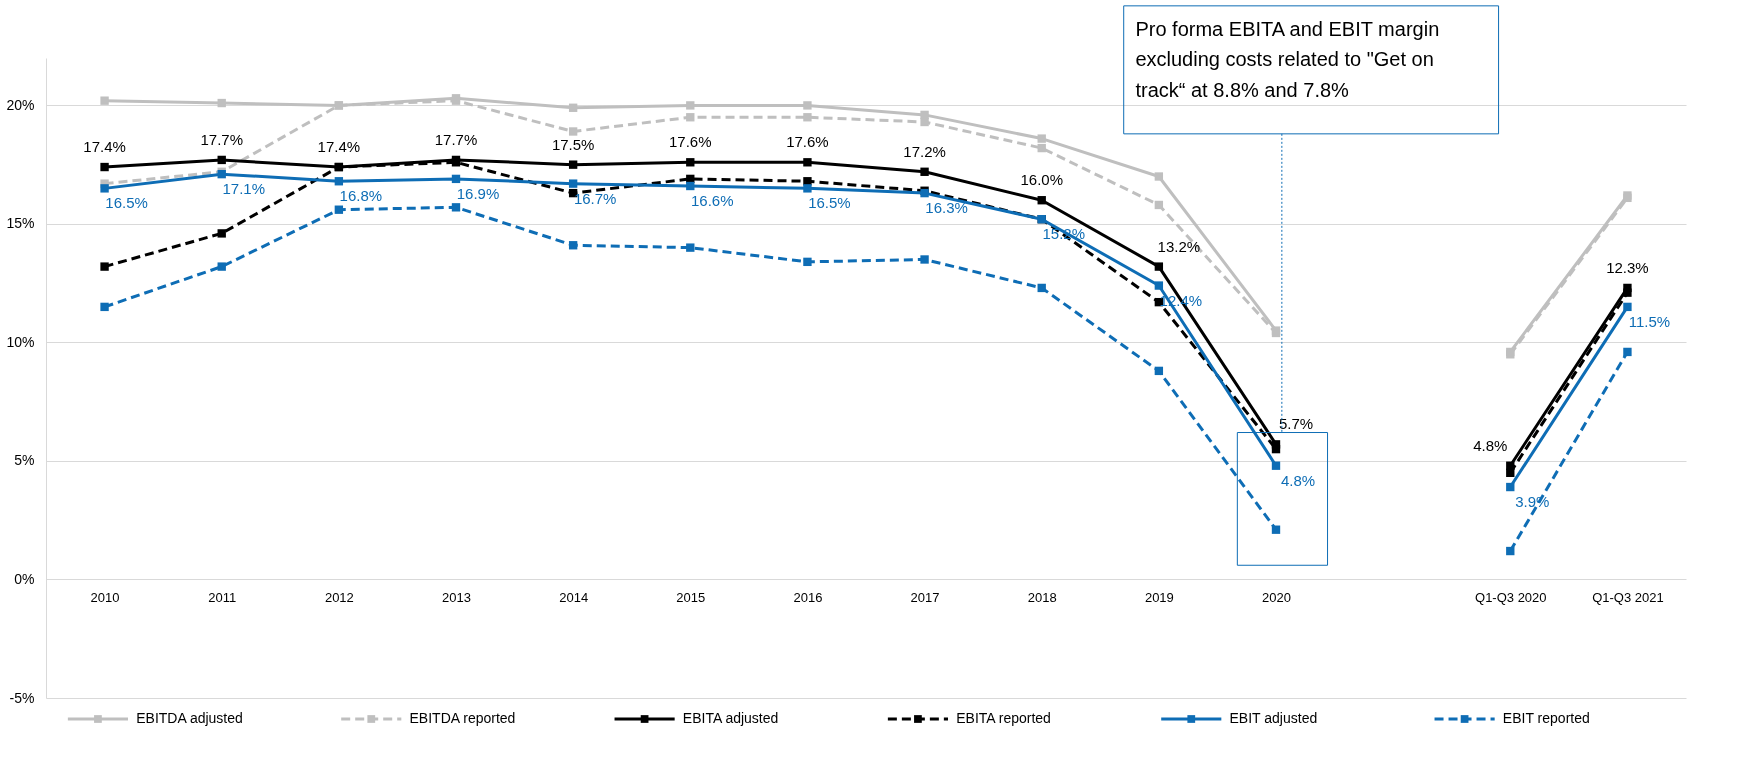  What do you see at coordinates (1649, 321) in the screenshot?
I see `data-label: 11.5%` at bounding box center [1649, 321].